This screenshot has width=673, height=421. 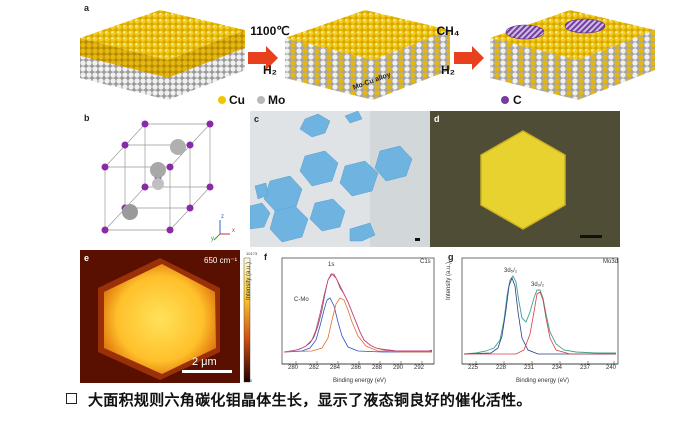 What do you see at coordinates (437, 119) in the screenshot?
I see `panel-d-label: d` at bounding box center [437, 119].